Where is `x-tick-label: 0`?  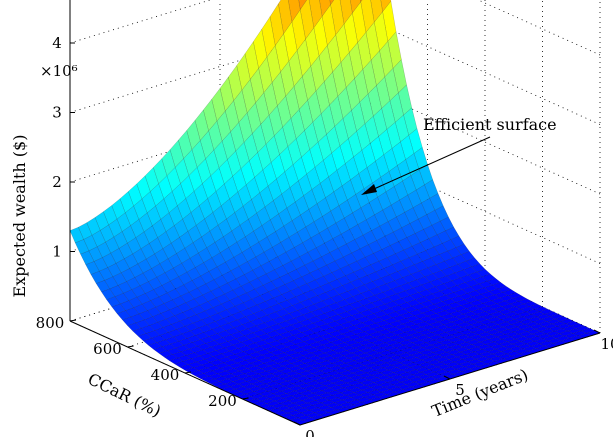
x-tick-label: 0 is located at coordinates (310, 432).